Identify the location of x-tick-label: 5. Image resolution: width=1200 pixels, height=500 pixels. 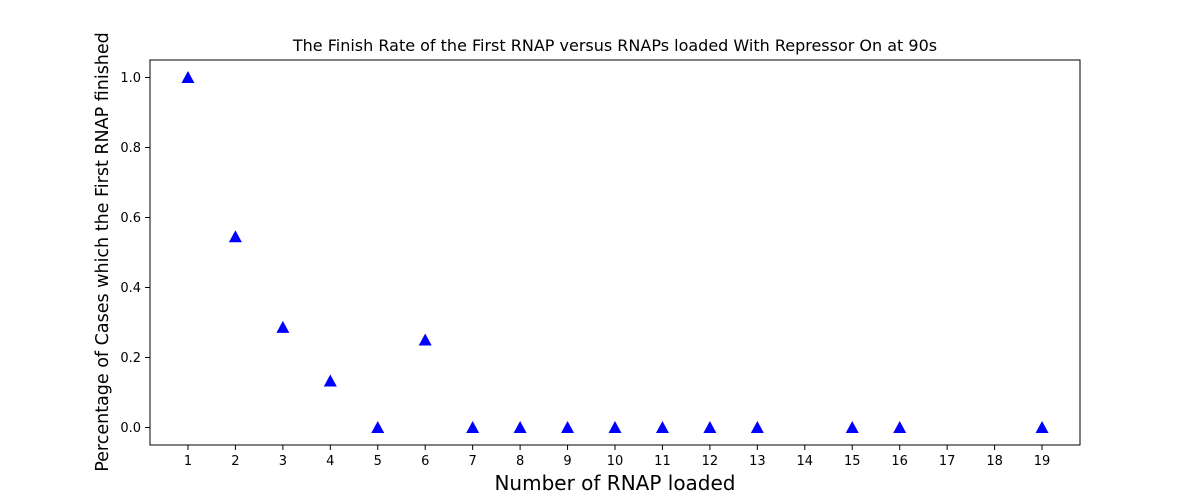
(378, 461).